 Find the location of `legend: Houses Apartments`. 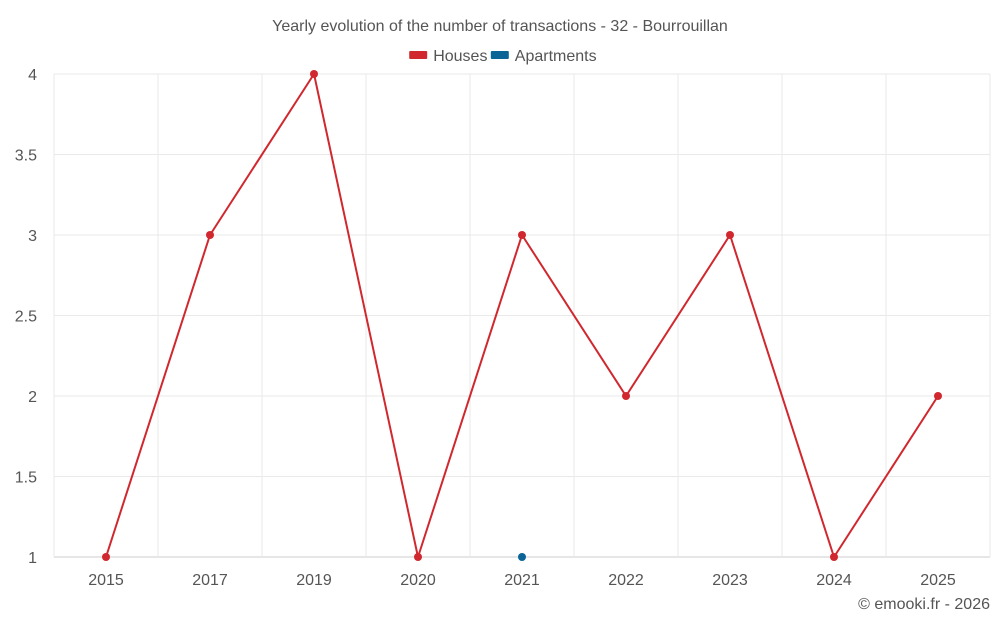

legend: Houses Apartments is located at coordinates (503, 56).